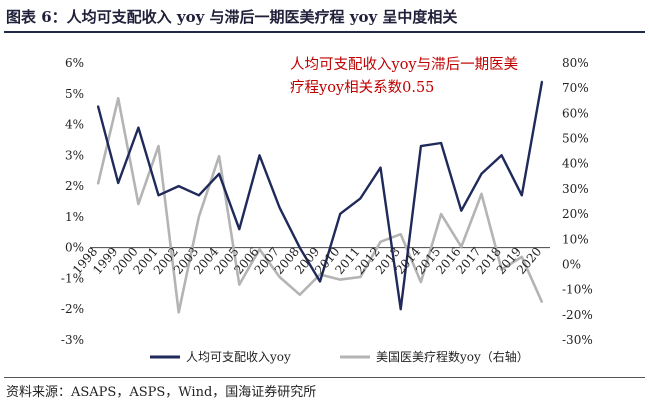 This screenshot has height=405, width=649. What do you see at coordinates (575, 214) in the screenshot?
I see `right-axis-tick: 20%` at bounding box center [575, 214].